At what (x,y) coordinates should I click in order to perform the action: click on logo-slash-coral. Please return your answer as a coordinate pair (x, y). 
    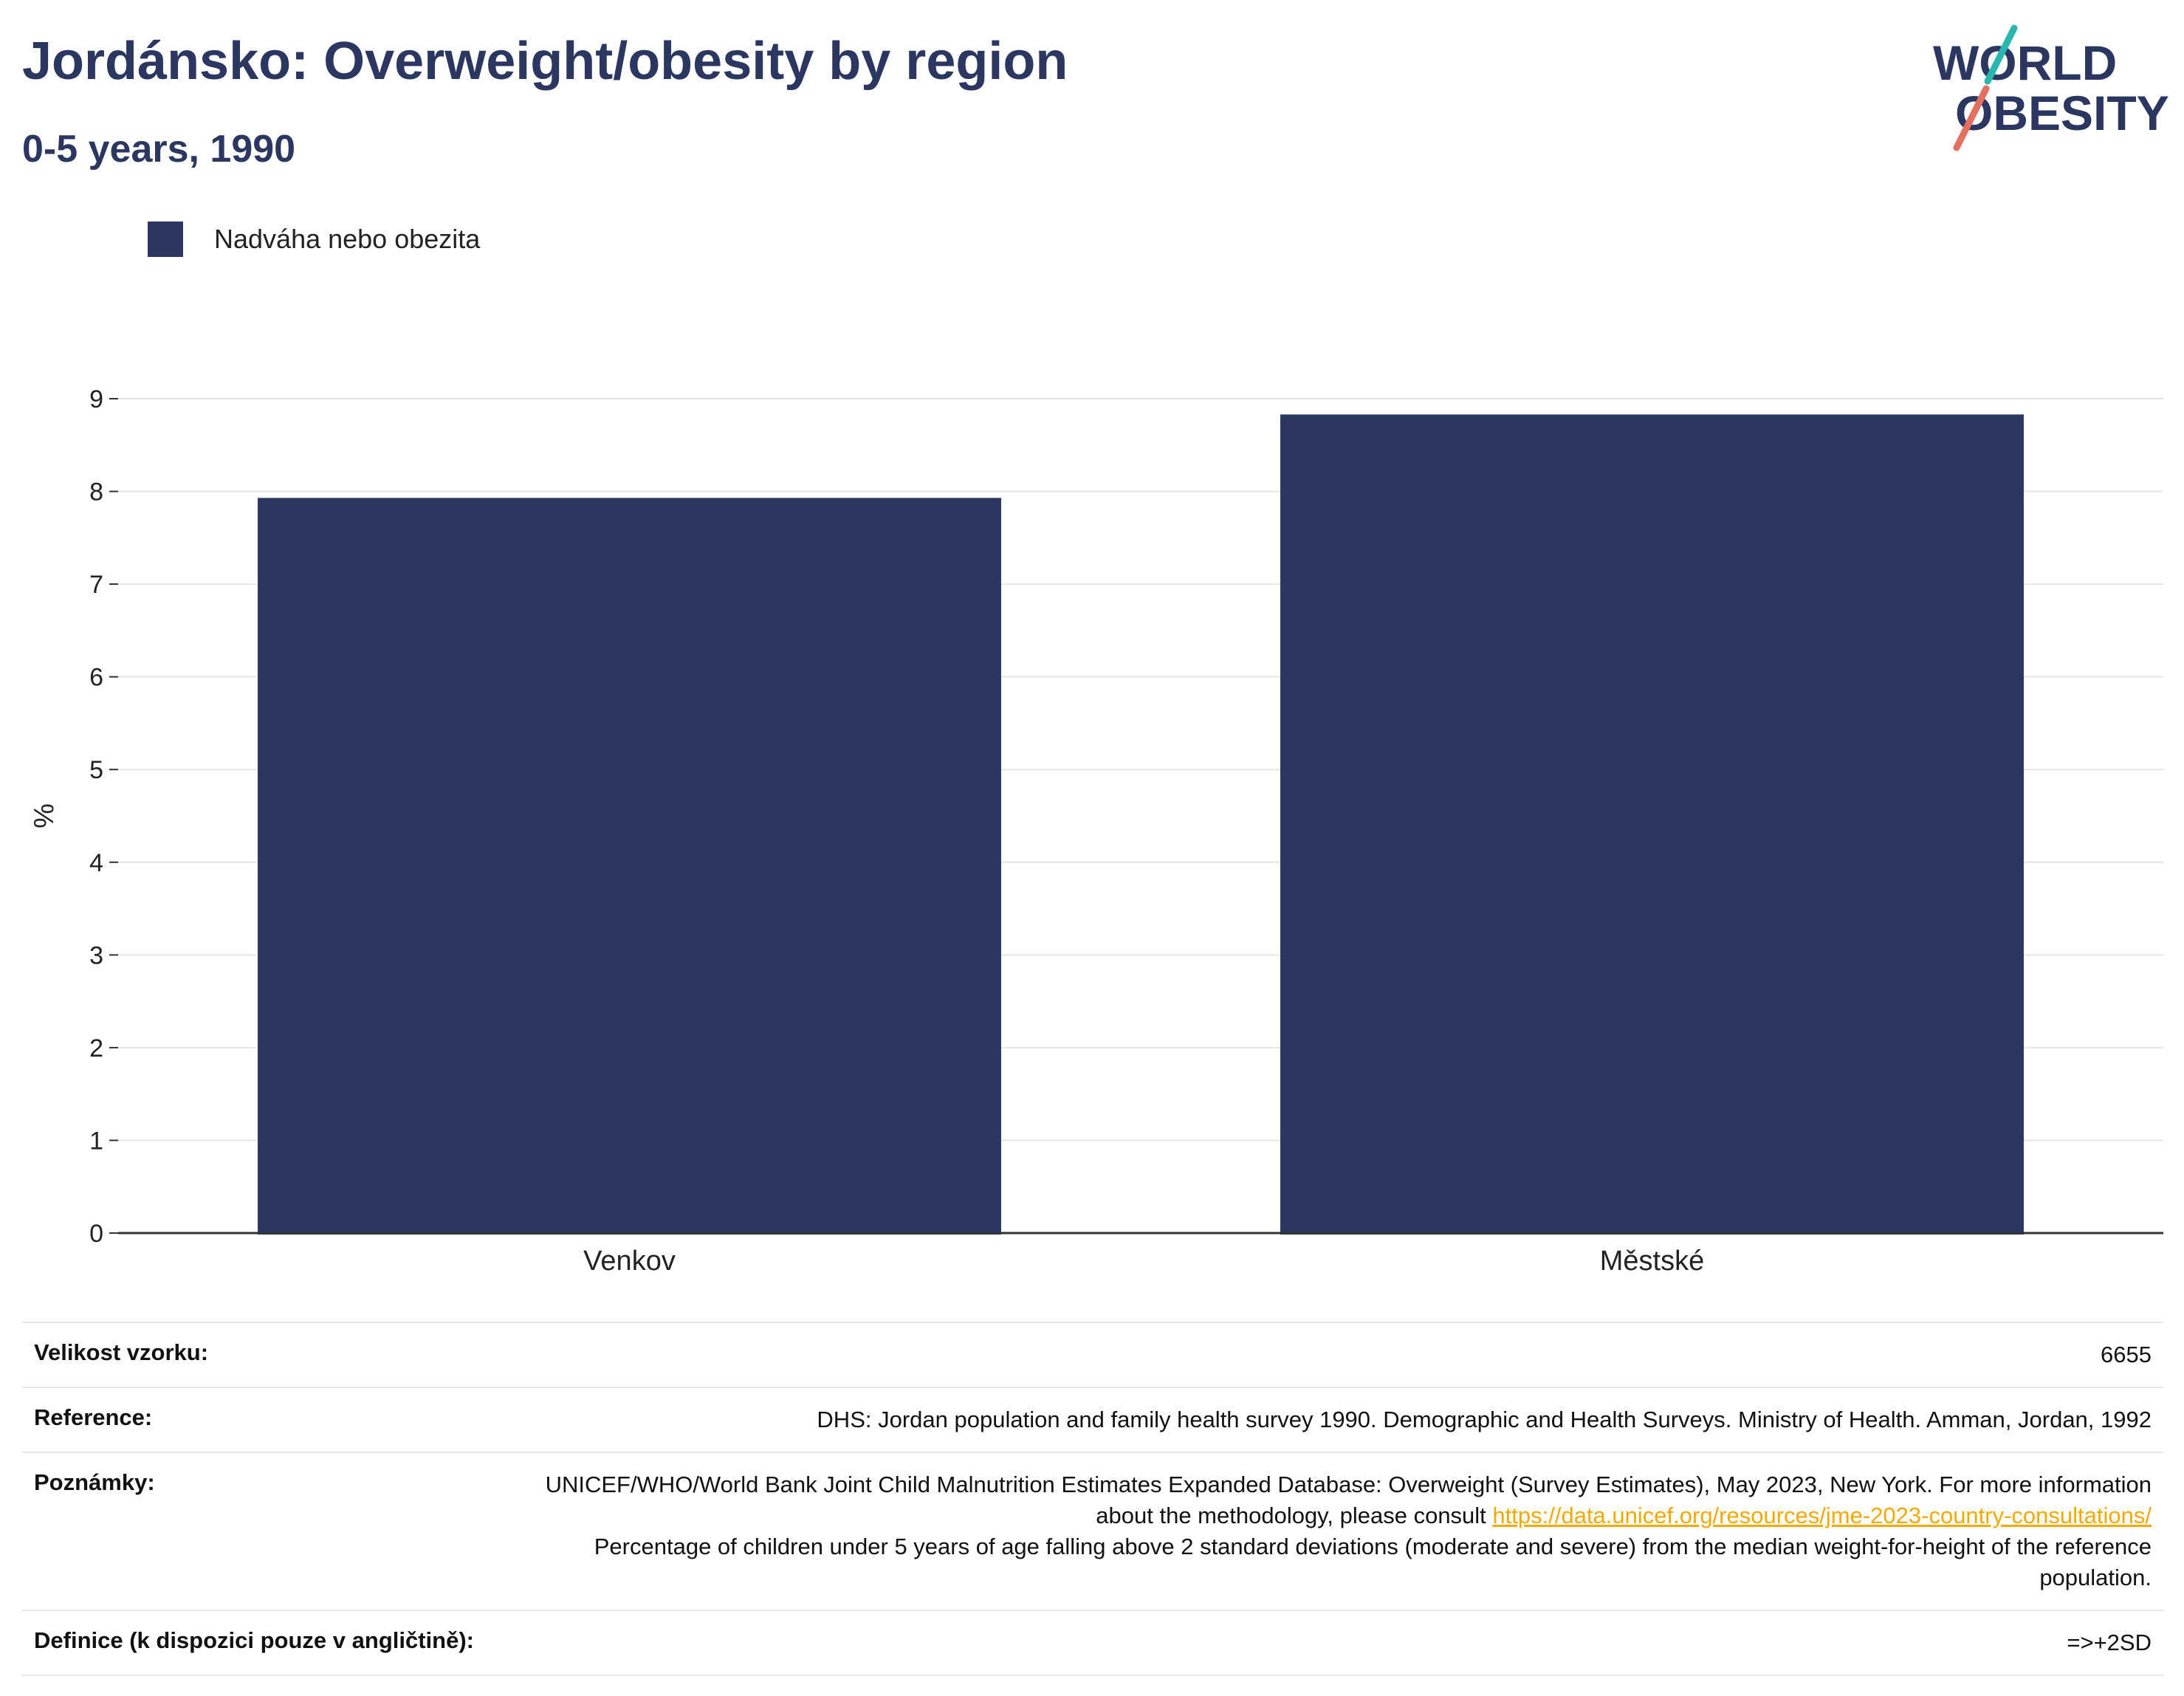
    Looking at the image, I should click on (1971, 118).